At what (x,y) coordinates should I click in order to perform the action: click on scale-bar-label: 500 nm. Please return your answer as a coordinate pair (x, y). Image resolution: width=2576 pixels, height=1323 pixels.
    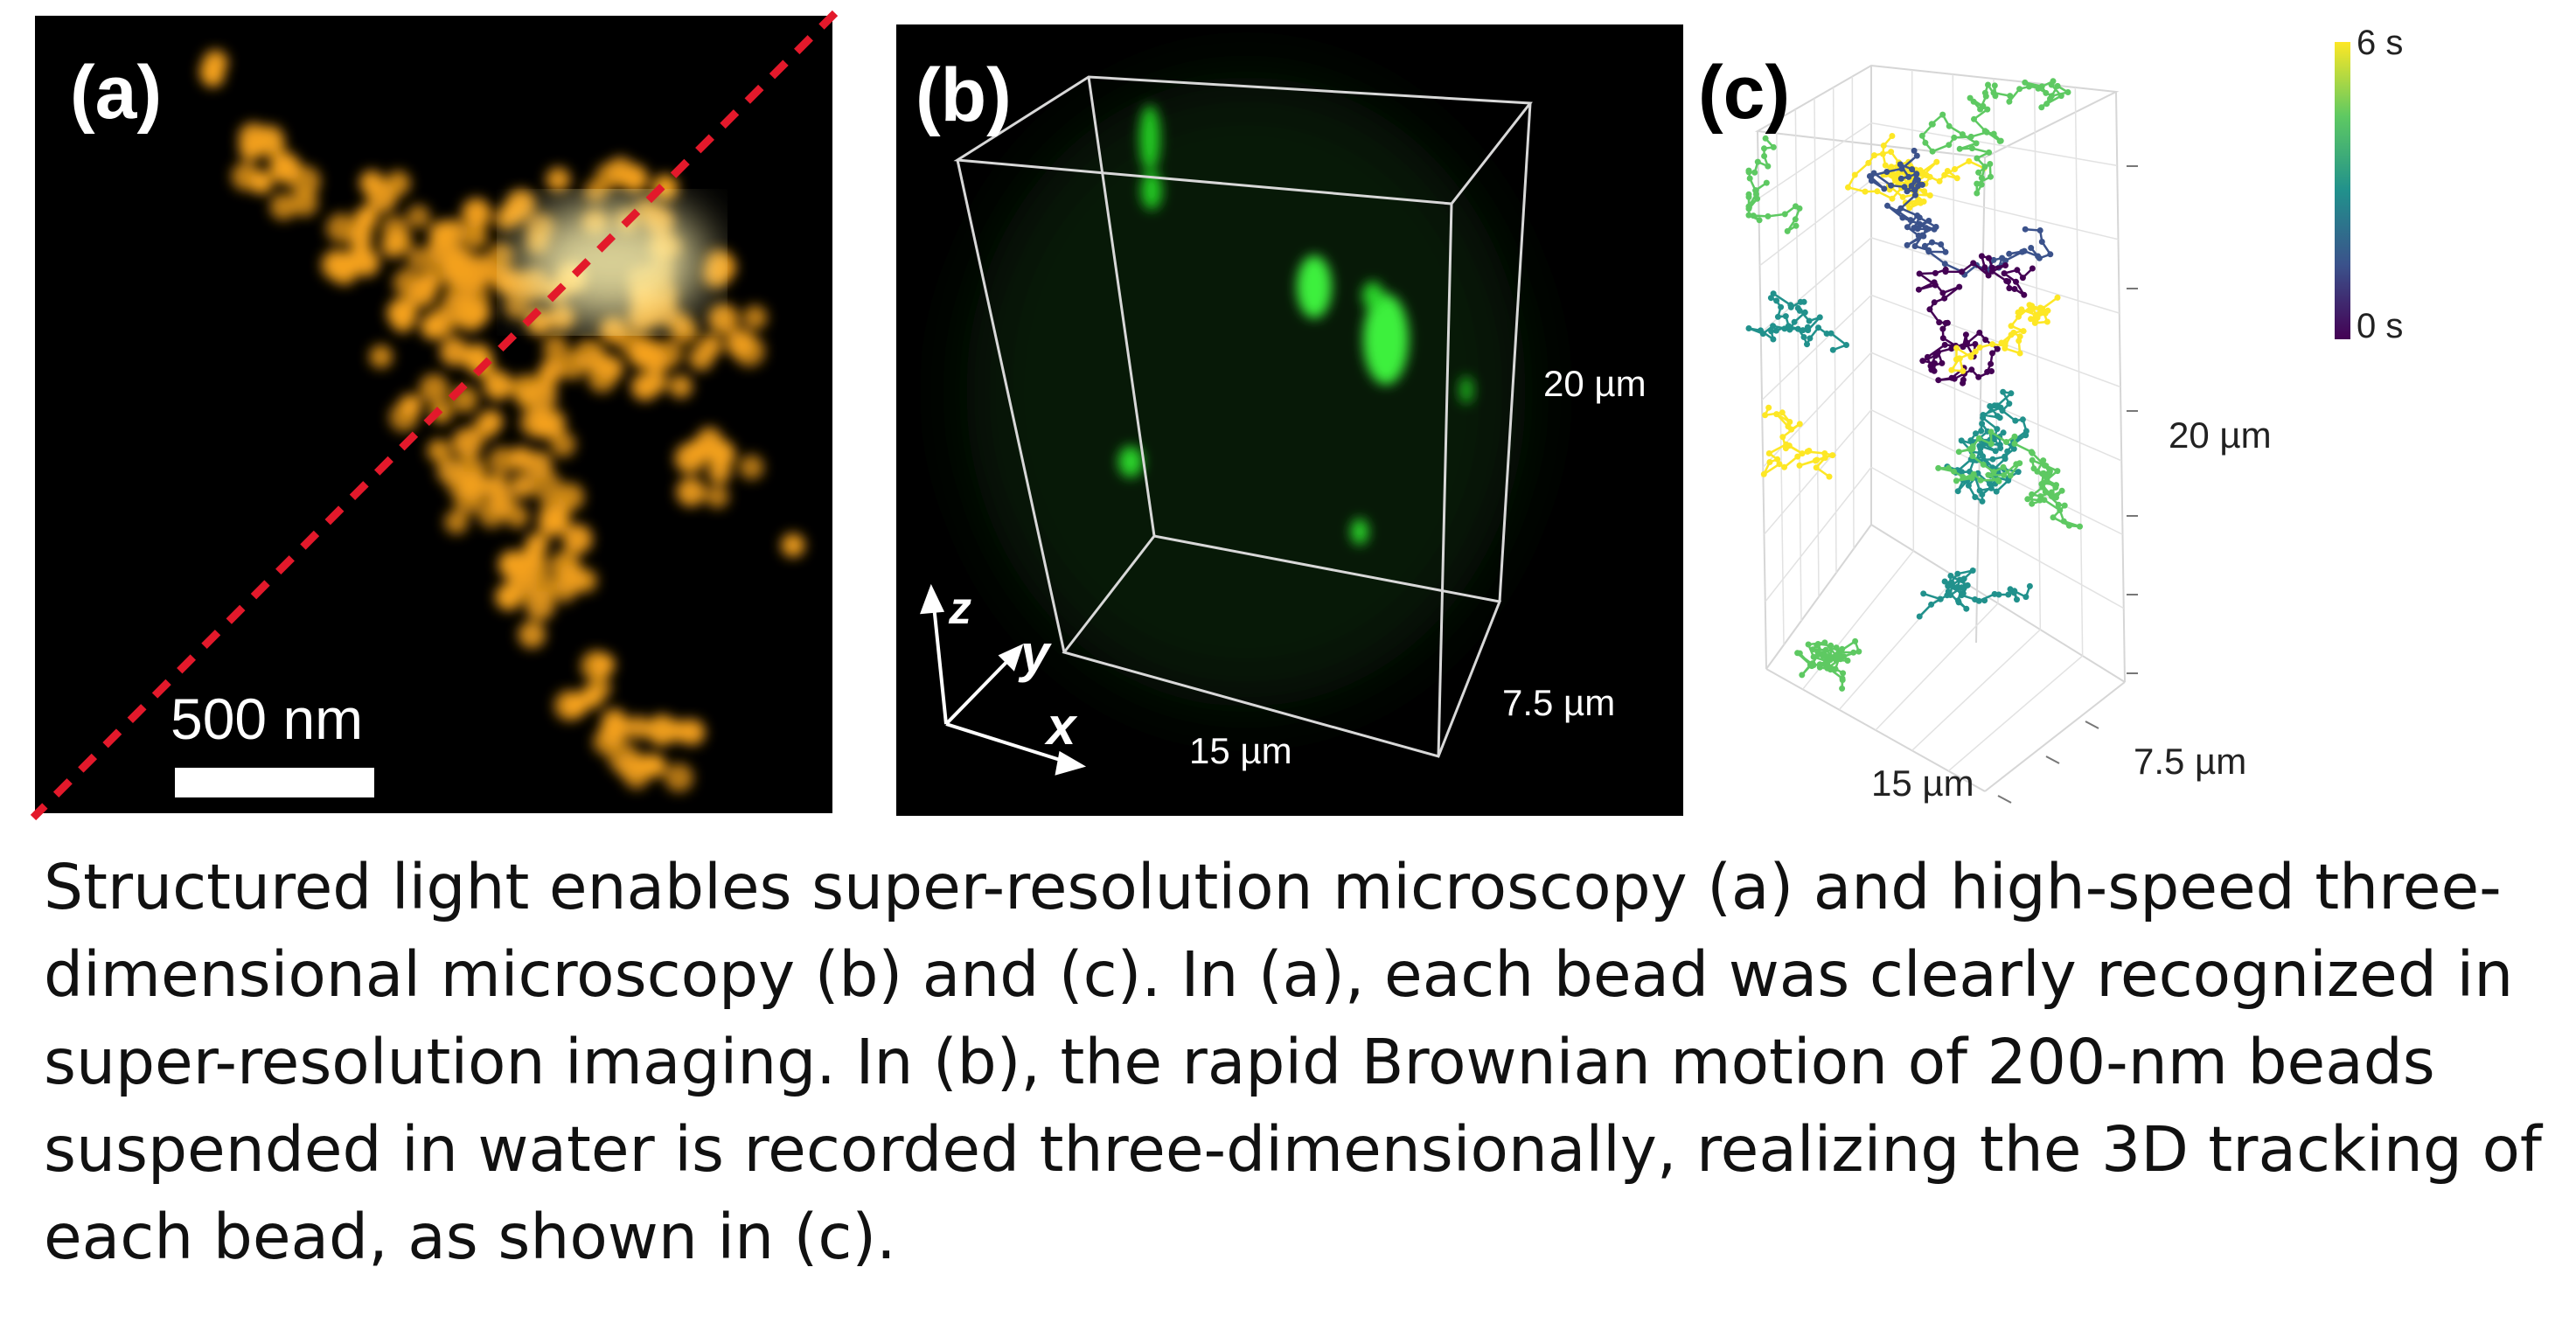
    Looking at the image, I should click on (267, 718).